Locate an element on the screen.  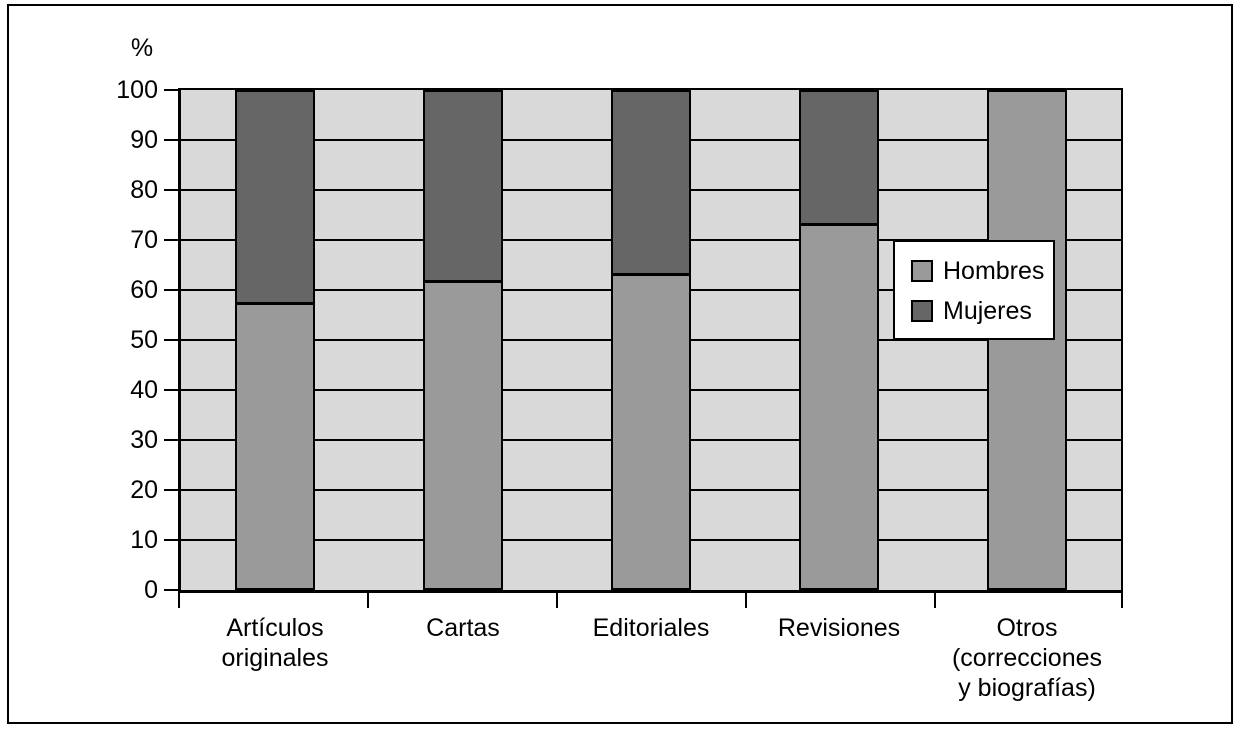
y-tick-label-100: 100 is located at coordinates (137, 90).